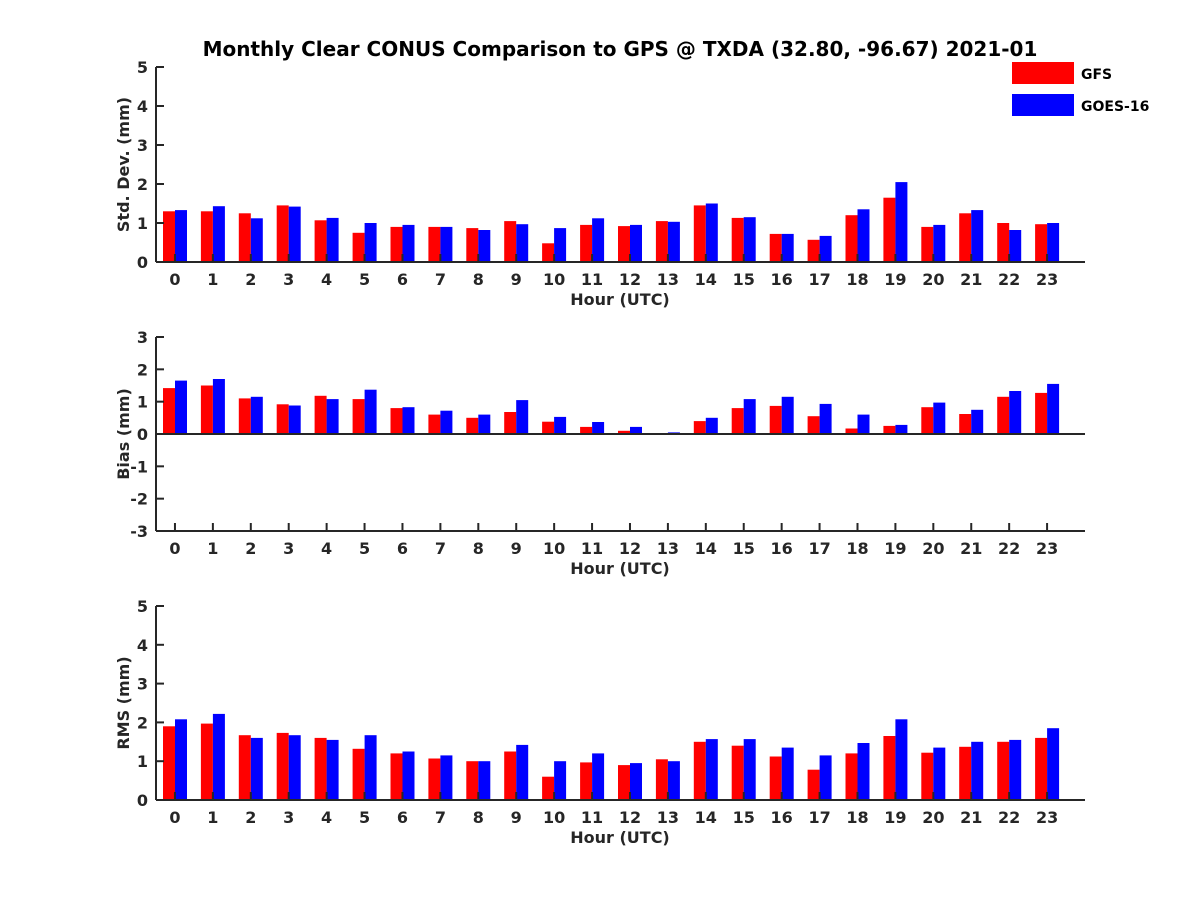 This screenshot has height=900, width=1200. What do you see at coordinates (326, 279) in the screenshot?
I see `x-tick-label: 4` at bounding box center [326, 279].